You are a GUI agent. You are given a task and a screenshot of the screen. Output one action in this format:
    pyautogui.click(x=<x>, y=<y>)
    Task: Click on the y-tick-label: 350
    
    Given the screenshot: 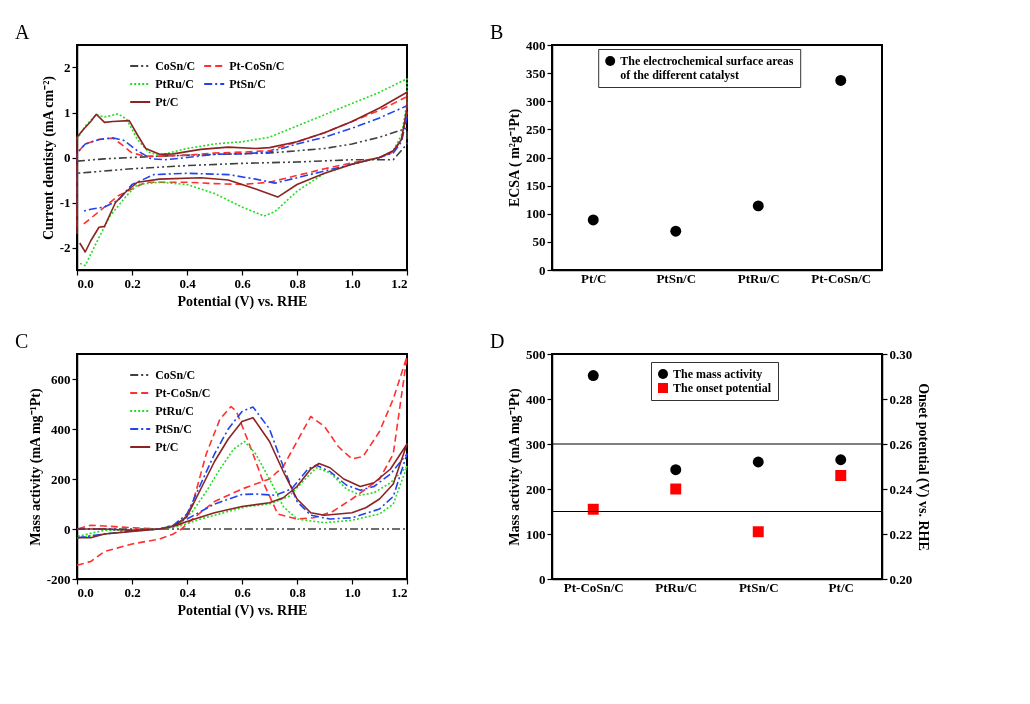 What is the action you would take?
    pyautogui.click(x=536, y=73)
    